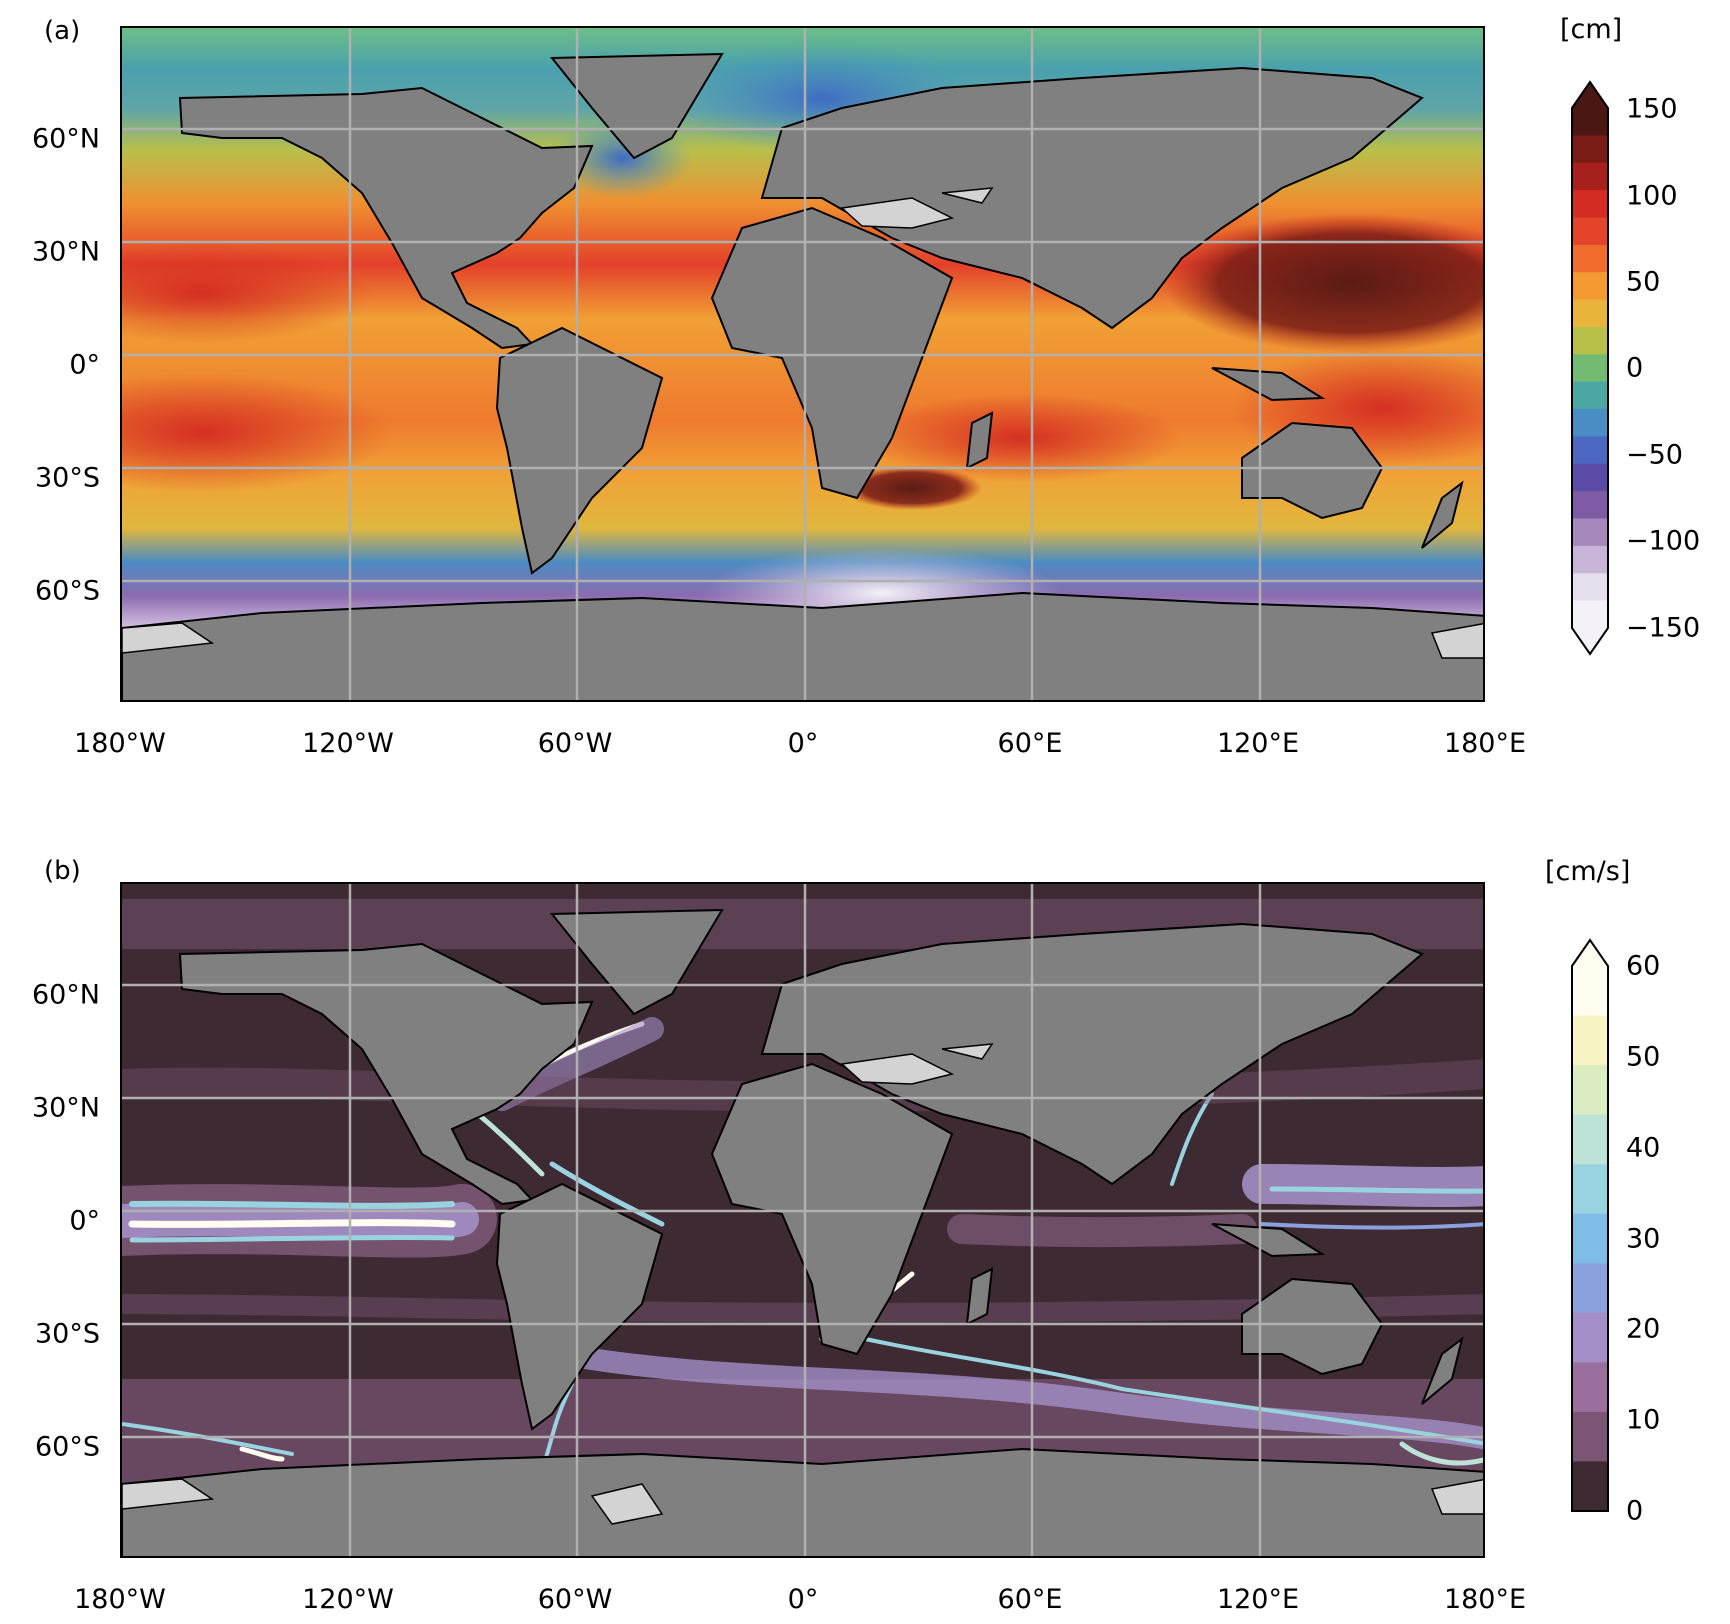 The image size is (1730, 1624). Describe the element at coordinates (1652, 109) in the screenshot. I see `colorbar-tick: 150` at that location.